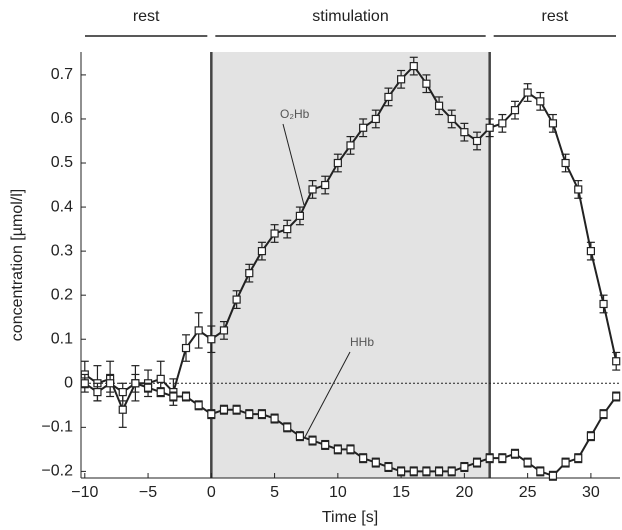  I want to click on x-tick-label: −10, so click(84, 492).